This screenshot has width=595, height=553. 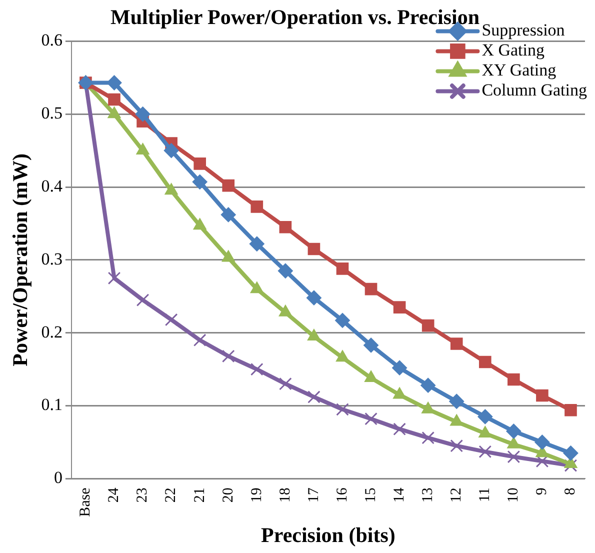 What do you see at coordinates (295, 17) in the screenshot?
I see `chart-title: Multiplier Power/Operation vs. Precision` at bounding box center [295, 17].